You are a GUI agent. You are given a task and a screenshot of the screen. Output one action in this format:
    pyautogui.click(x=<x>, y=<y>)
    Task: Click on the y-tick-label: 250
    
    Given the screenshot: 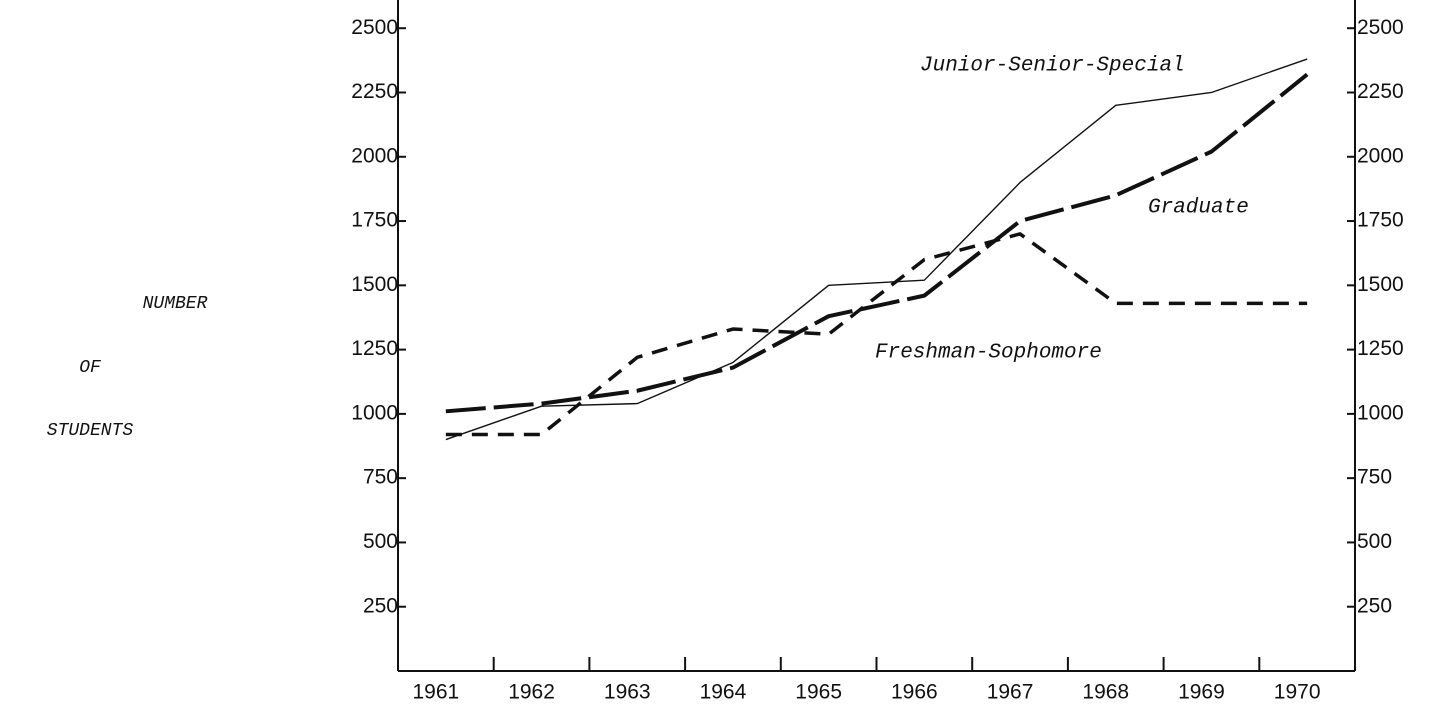 What is the action you would take?
    pyautogui.click(x=380, y=605)
    